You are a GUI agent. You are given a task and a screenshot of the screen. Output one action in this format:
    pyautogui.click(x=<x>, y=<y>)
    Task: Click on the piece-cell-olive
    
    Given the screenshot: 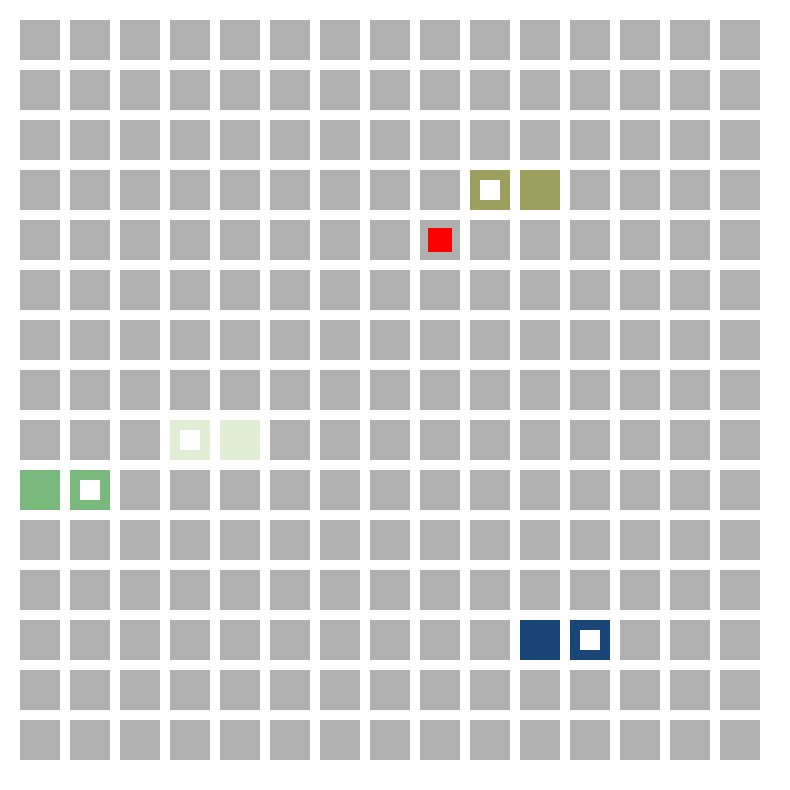 What is the action you would take?
    pyautogui.click(x=490, y=190)
    